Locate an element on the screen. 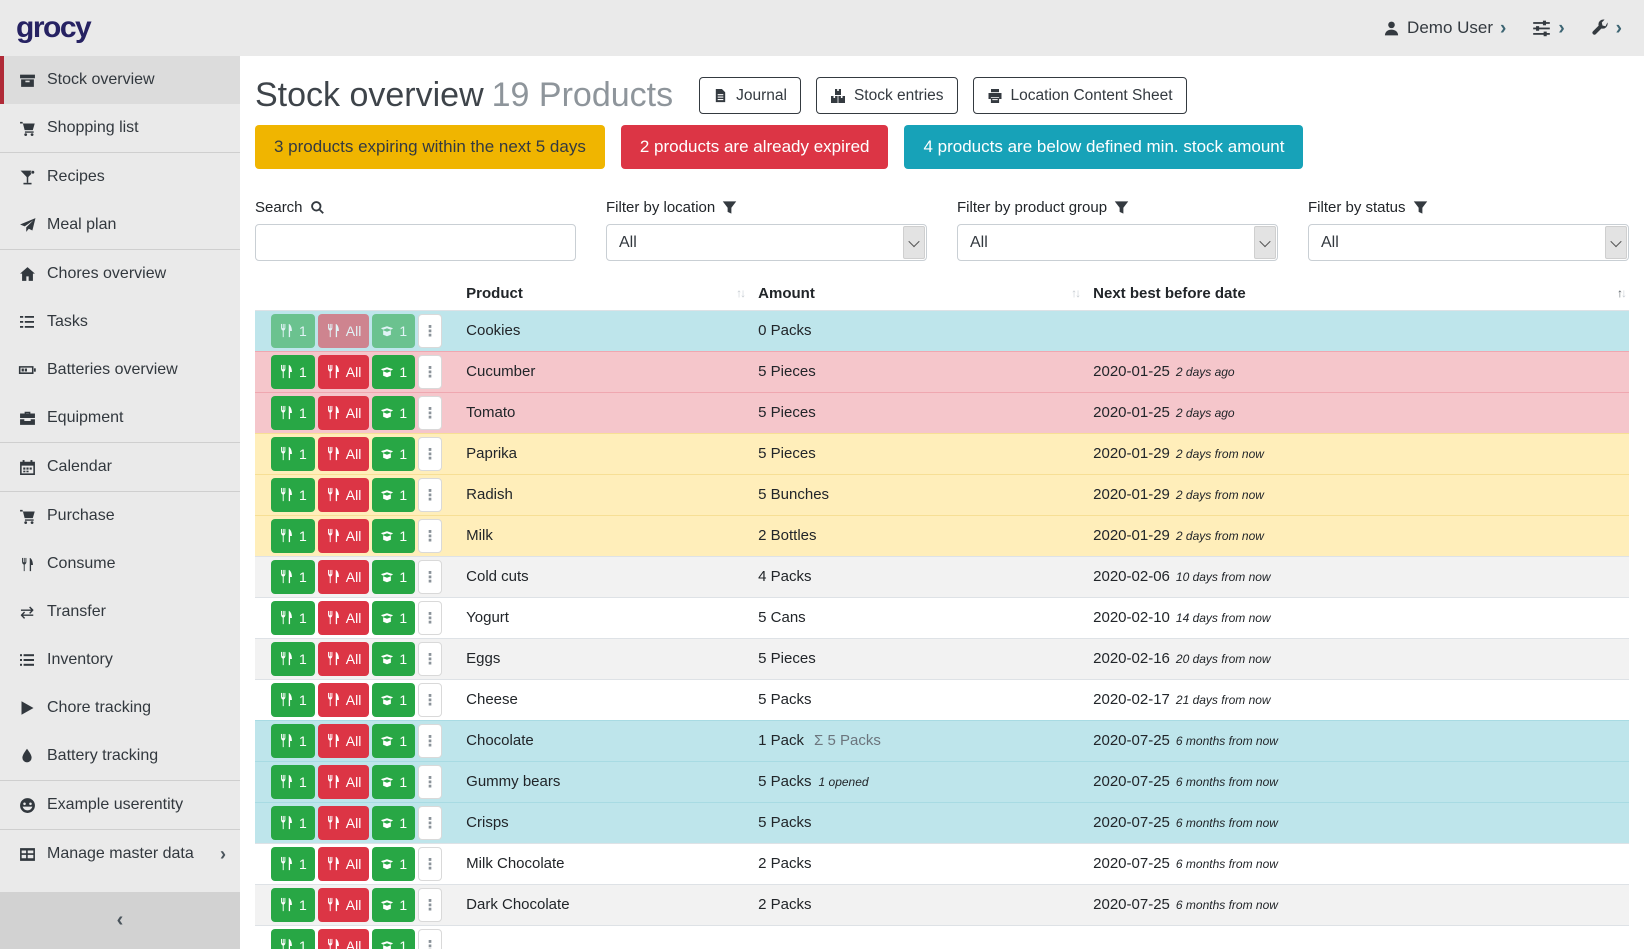 The image size is (1644, 949). sidebar-item-chore-tracking: Chore tracking is located at coordinates (120, 708).